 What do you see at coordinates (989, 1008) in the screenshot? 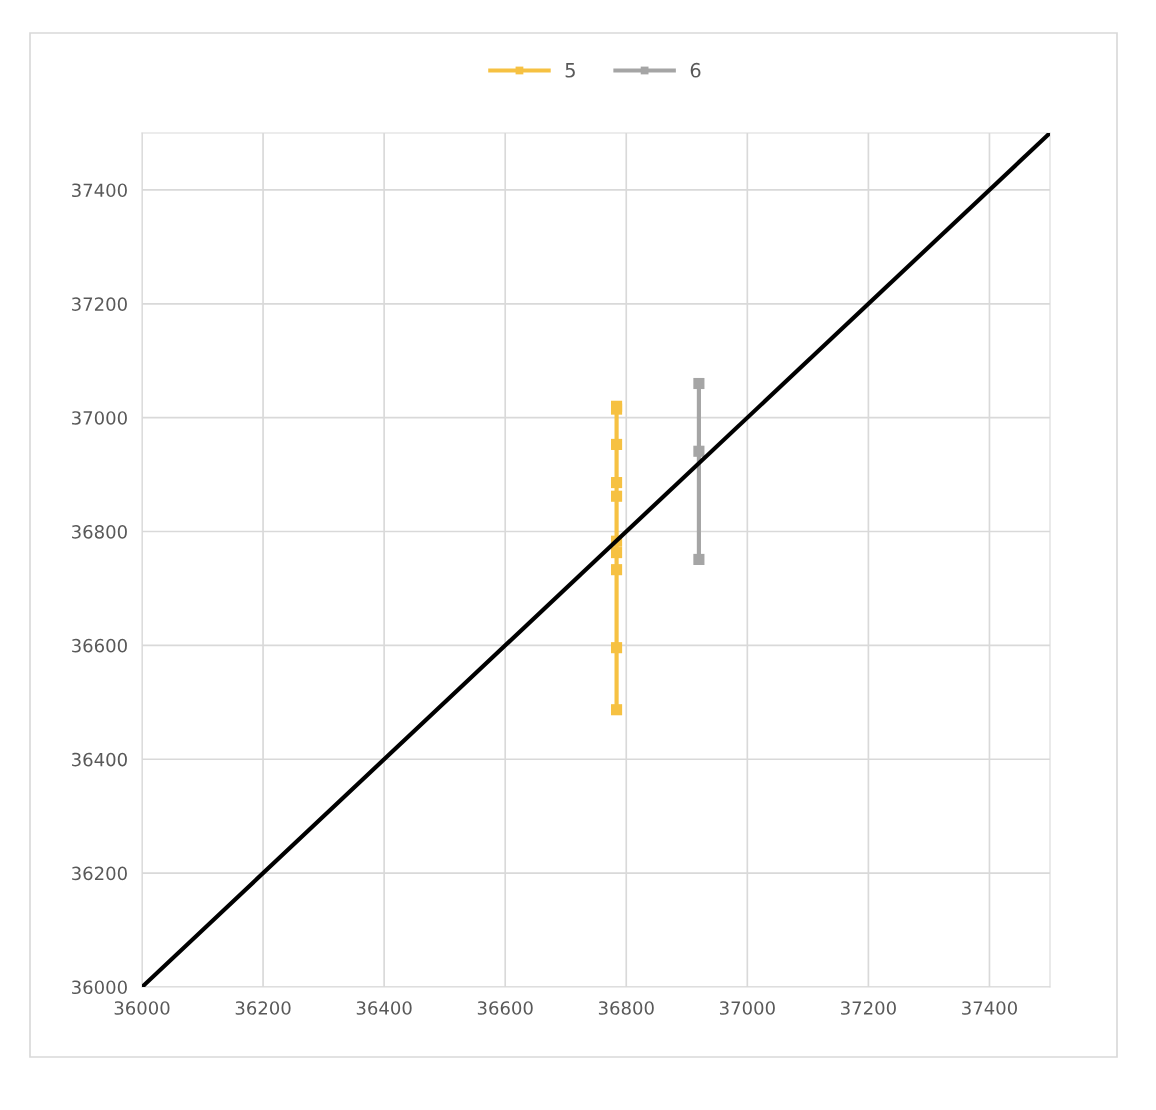
I see `x-tick-label: 37400` at bounding box center [989, 1008].